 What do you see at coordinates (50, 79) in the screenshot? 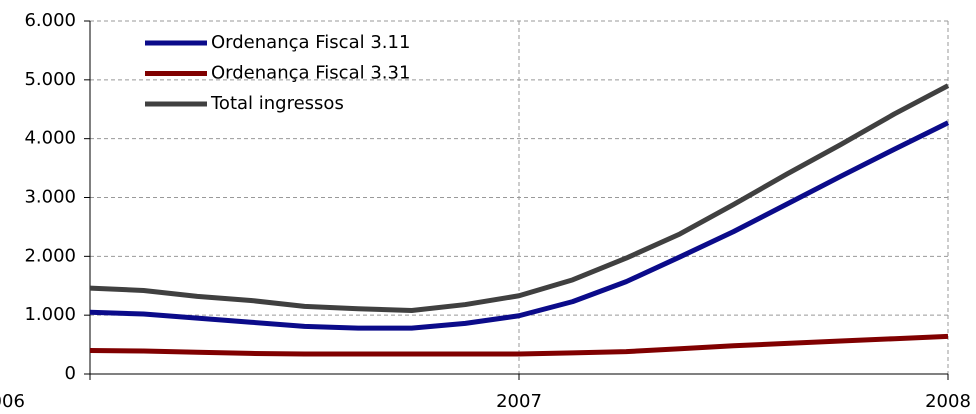
I see `y-tick-label: 5.000` at bounding box center [50, 79].